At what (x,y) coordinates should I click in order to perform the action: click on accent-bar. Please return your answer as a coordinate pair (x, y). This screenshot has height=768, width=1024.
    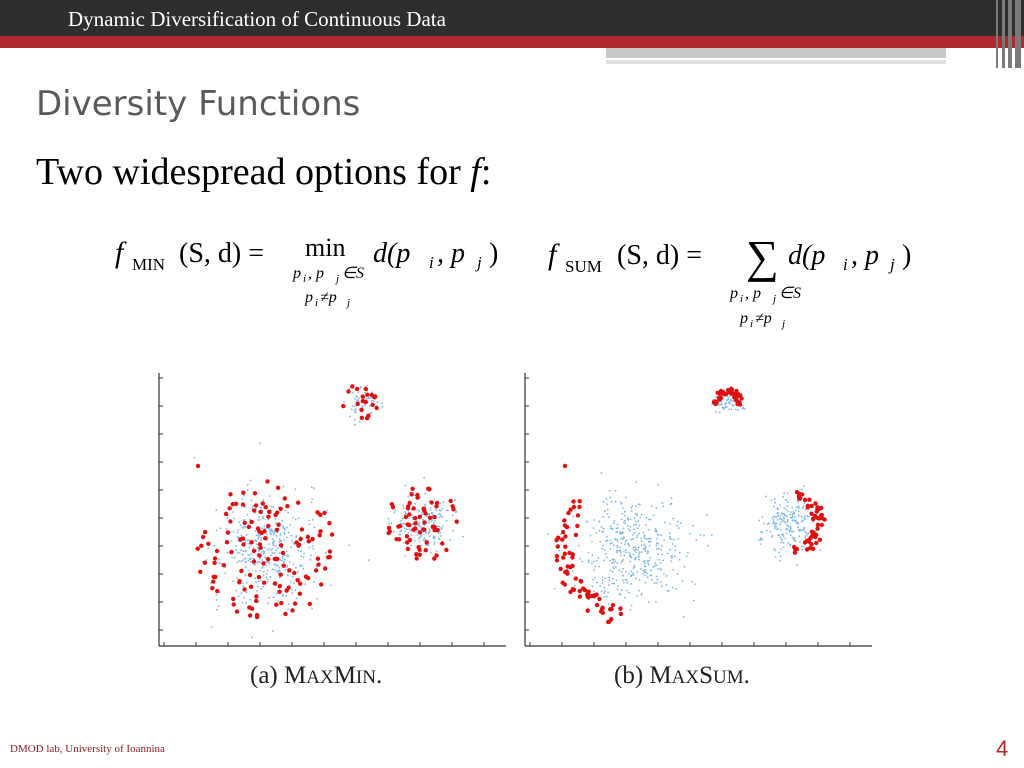
    Looking at the image, I should click on (512, 42).